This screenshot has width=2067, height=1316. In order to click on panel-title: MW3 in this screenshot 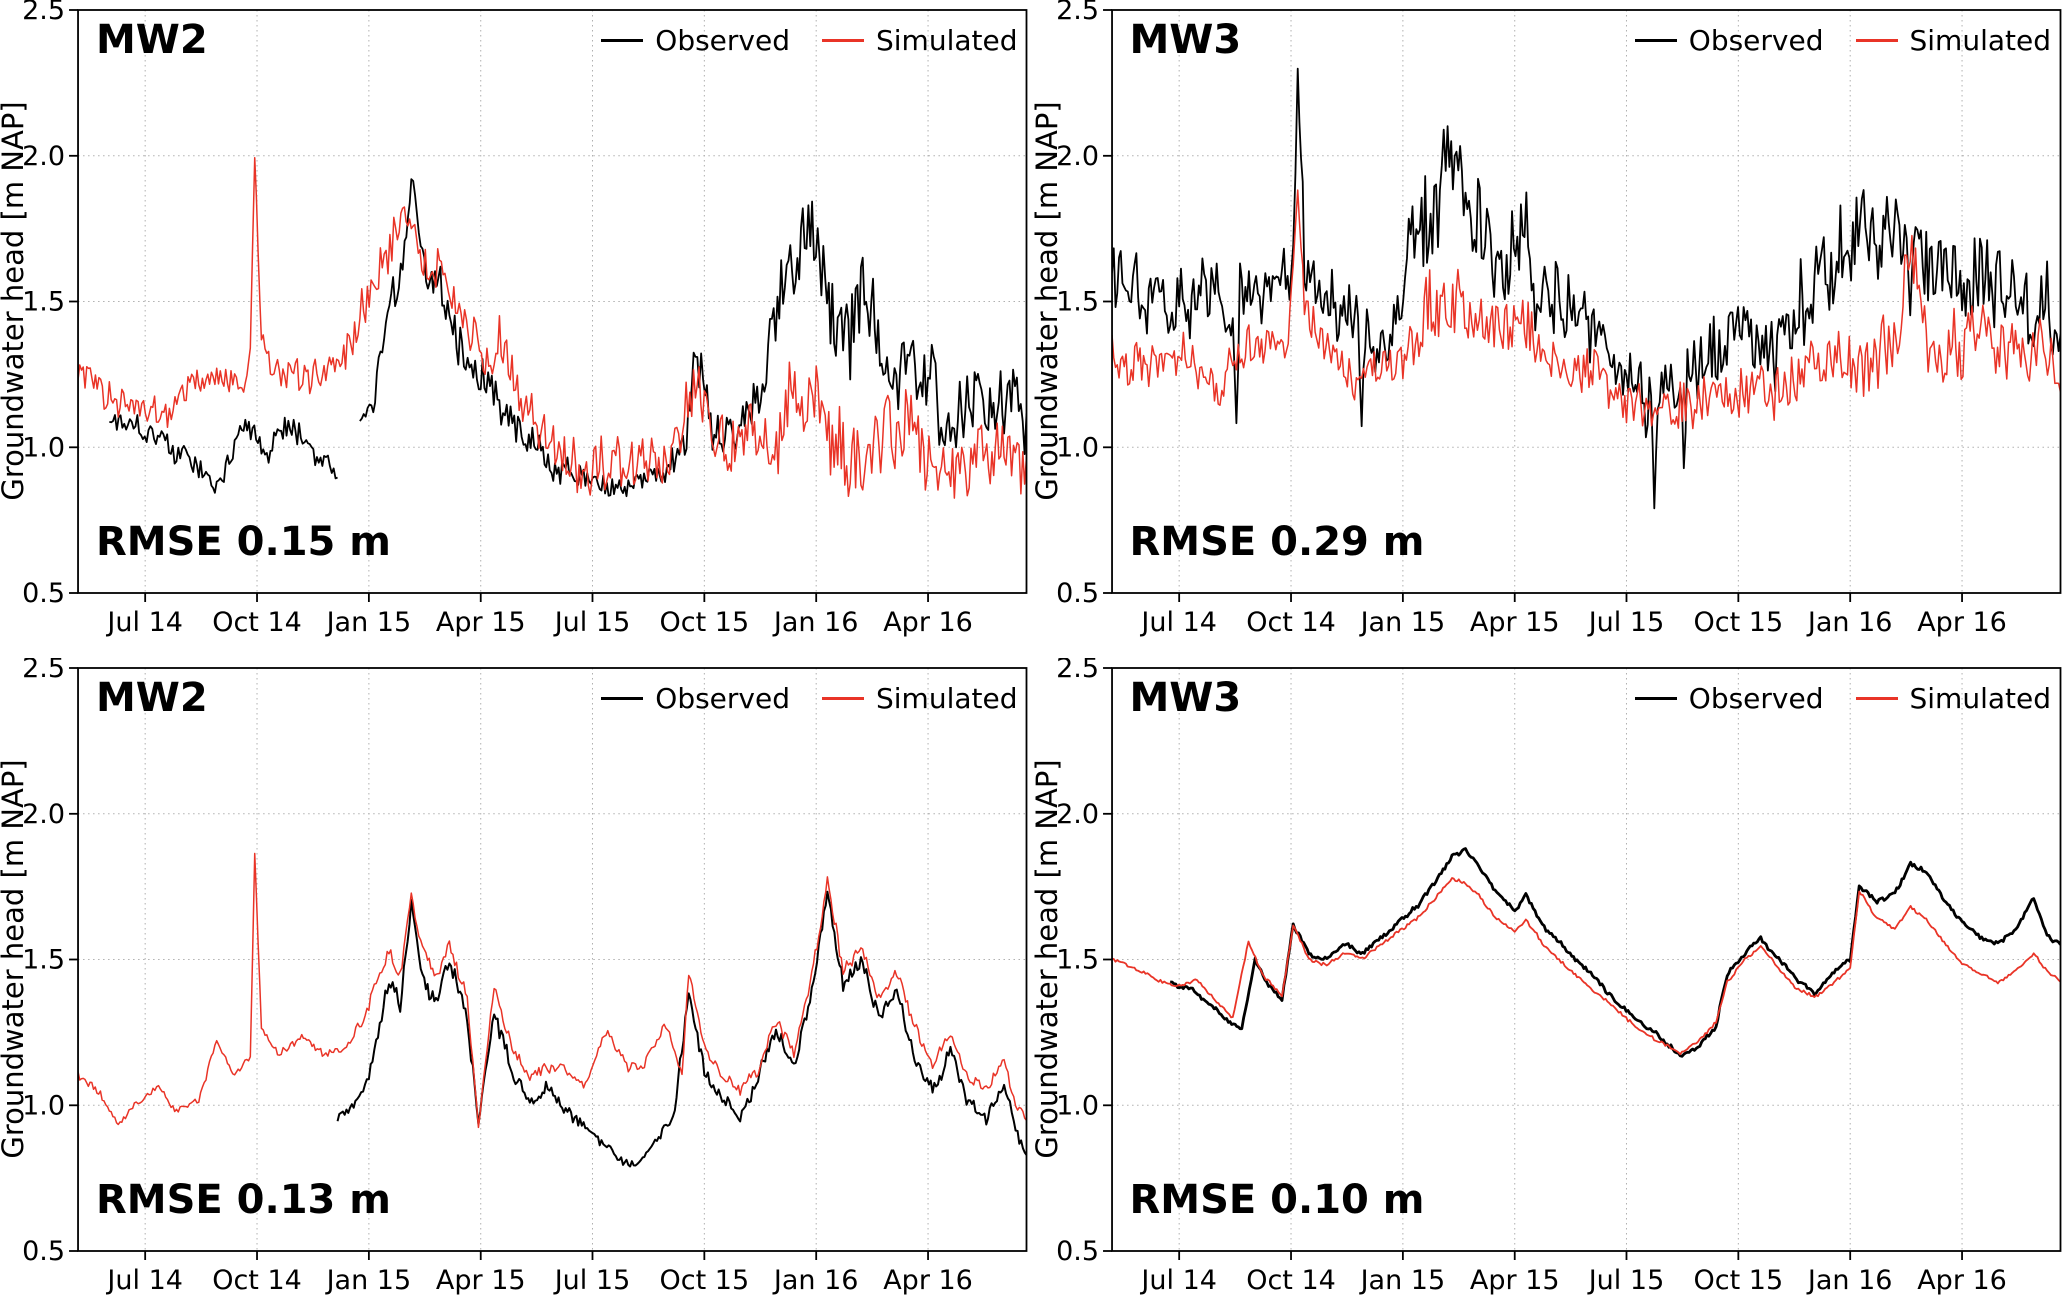, I will do `click(1185, 698)`.